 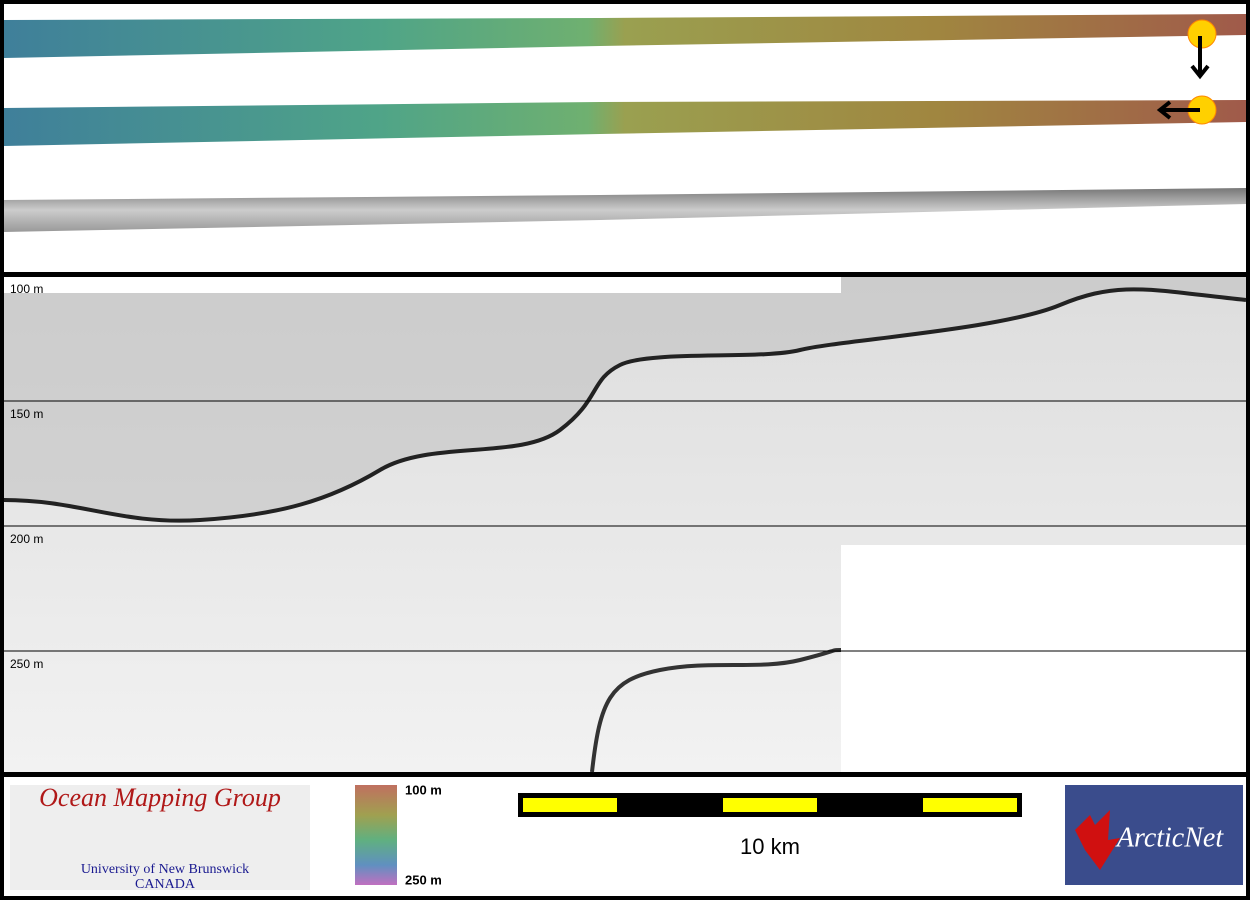 I want to click on logo-text: University of New Brunswick, so click(x=165, y=869).